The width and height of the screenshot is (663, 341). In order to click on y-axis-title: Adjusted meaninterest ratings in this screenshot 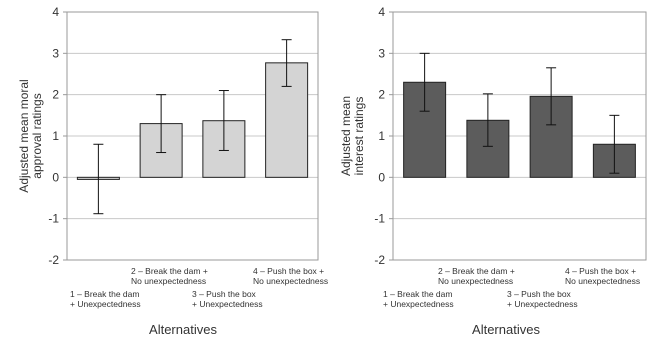, I will do `click(352, 136)`.